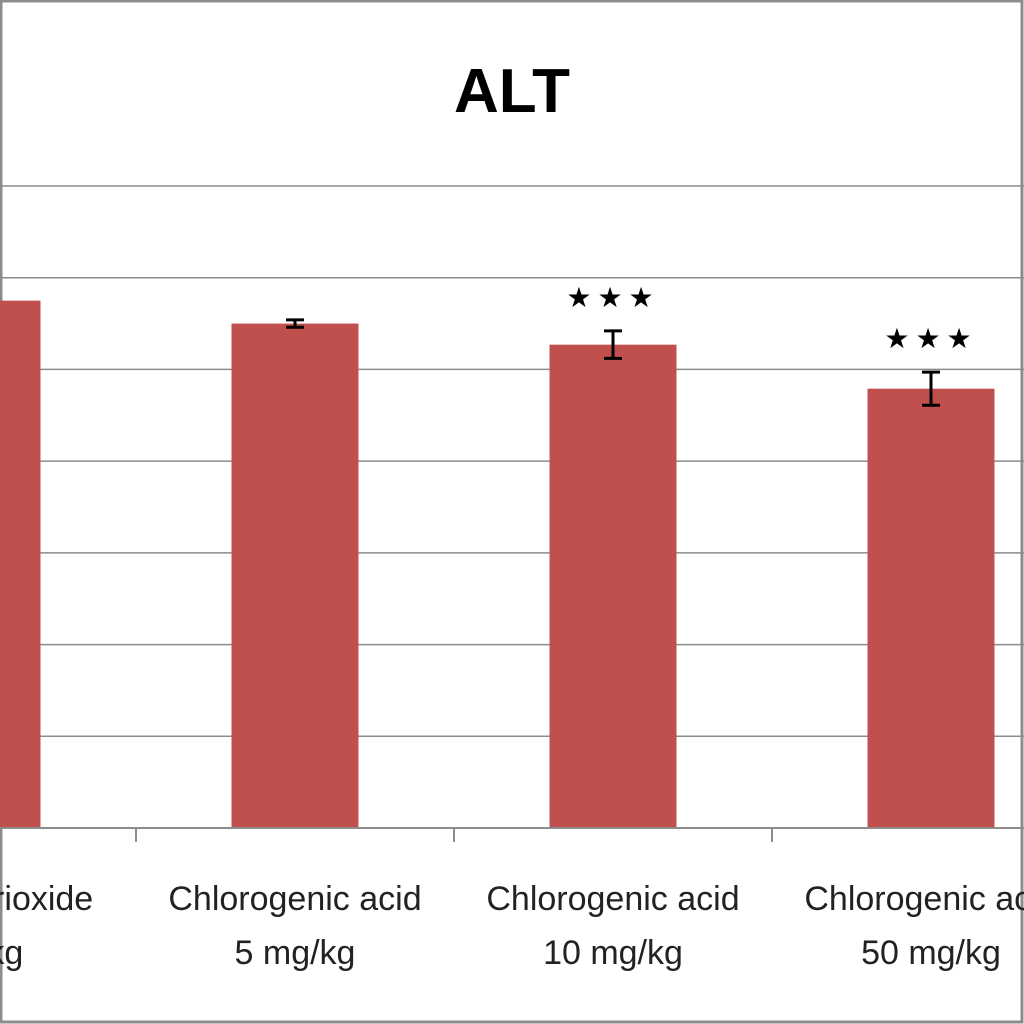 This screenshot has width=1024, height=1024. Describe the element at coordinates (613, 362) in the screenshot. I see `error-bars` at that location.